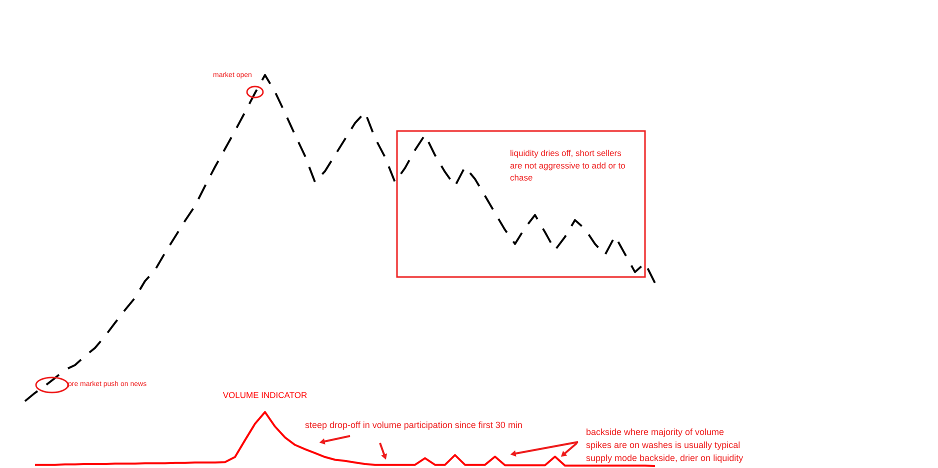 This screenshot has width=938, height=468. Describe the element at coordinates (665, 445) in the screenshot. I see `annotation: backside where majority of volume spikes are on washes is usually typical supply mode backside, drier on liquidity` at that location.